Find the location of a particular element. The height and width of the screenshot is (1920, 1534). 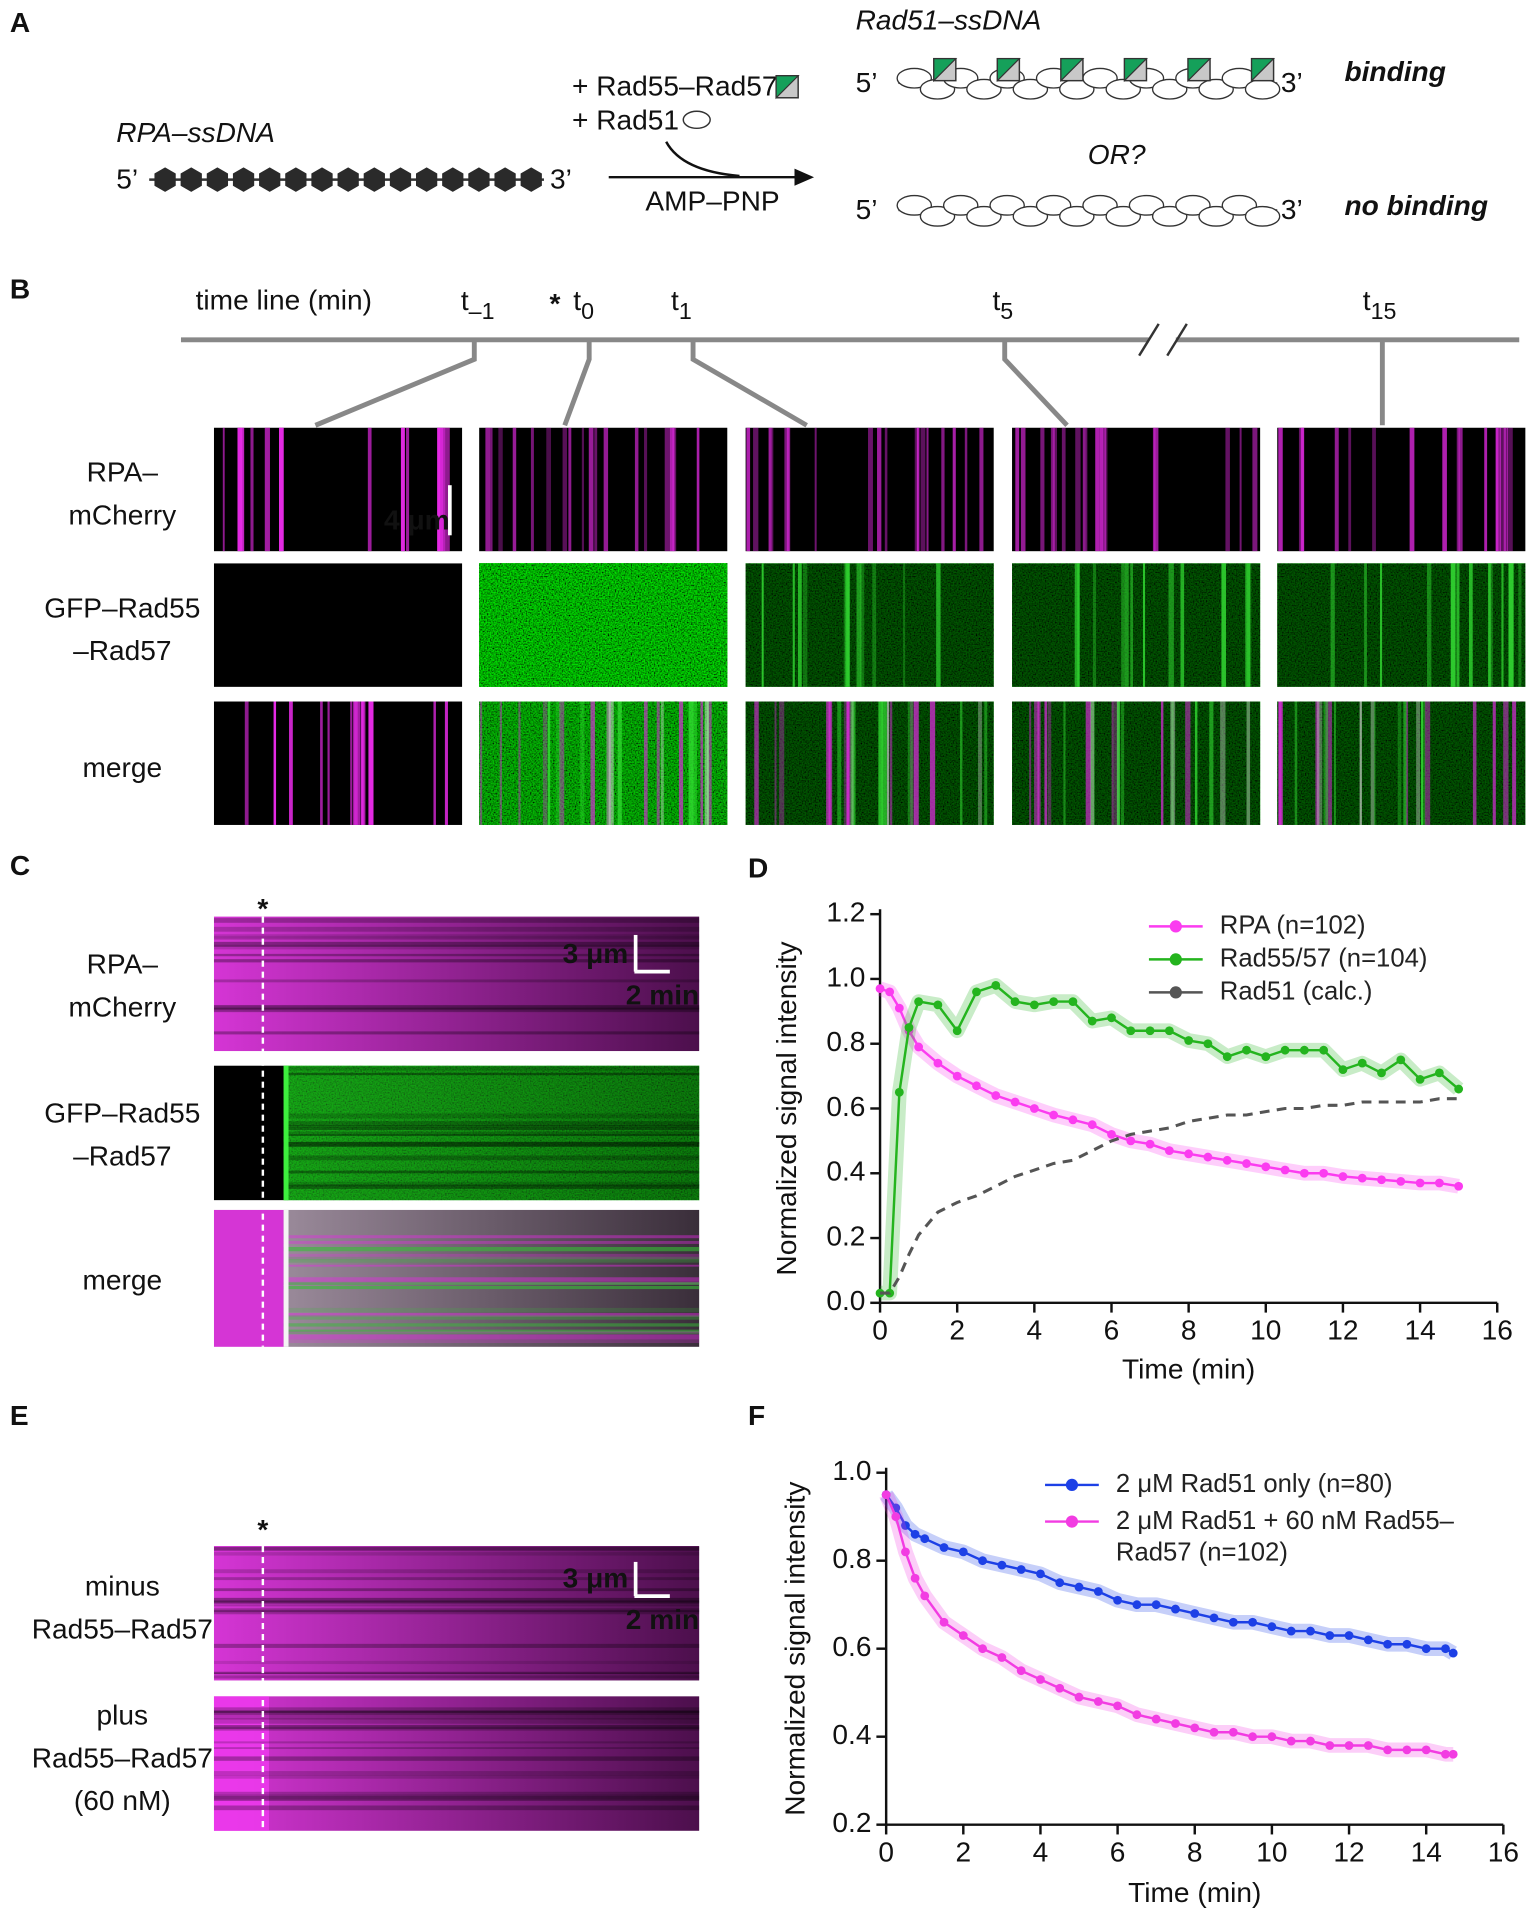

reaction-curve is located at coordinates (702, 159).